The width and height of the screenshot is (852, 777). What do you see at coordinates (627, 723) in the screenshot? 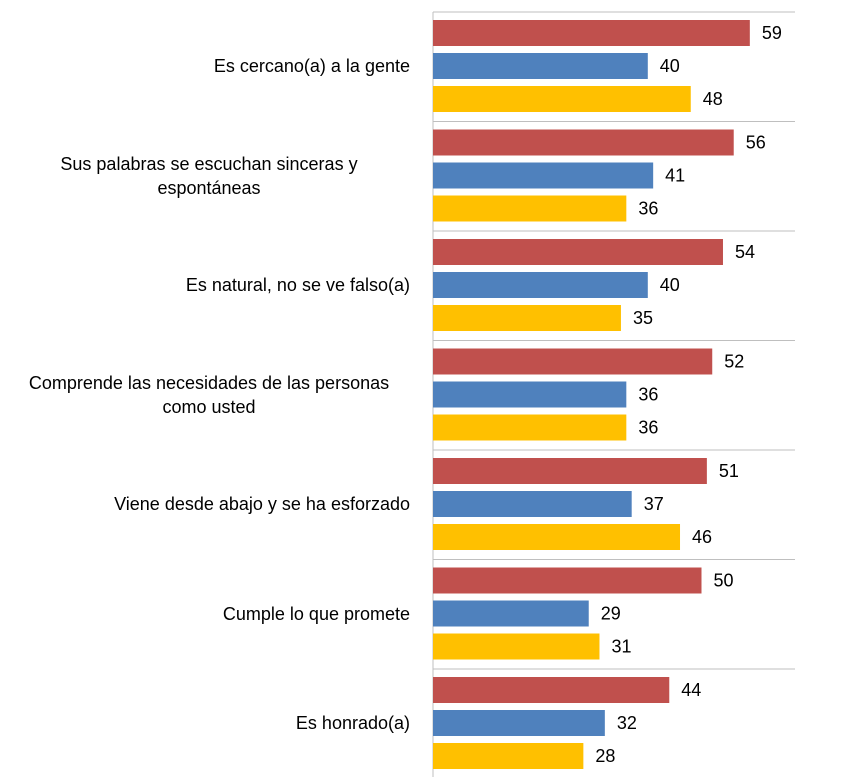
I see `value-label: 32` at bounding box center [627, 723].